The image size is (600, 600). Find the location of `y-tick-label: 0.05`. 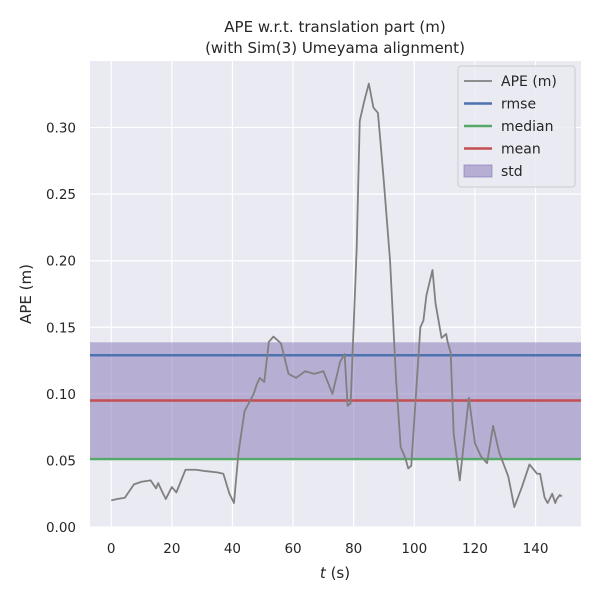

y-tick-label: 0.05 is located at coordinates (61, 461).